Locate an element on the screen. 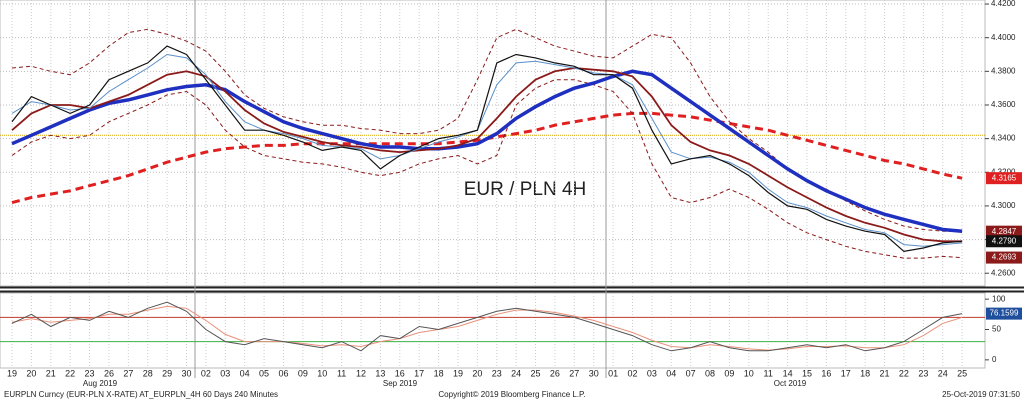 Image resolution: width=1024 pixels, height=405 pixels. y-tick-label: 4.4000 is located at coordinates (1003, 37).